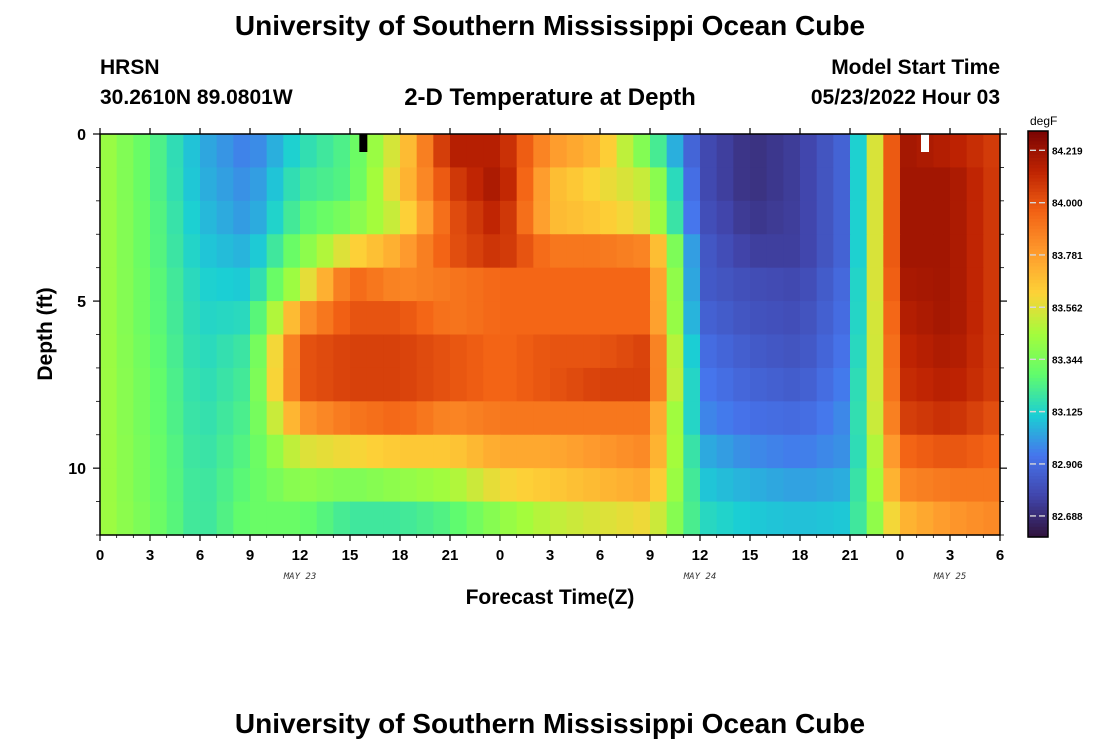  Describe the element at coordinates (650, 555) in the screenshot. I see `x-tick-label: 9` at that location.